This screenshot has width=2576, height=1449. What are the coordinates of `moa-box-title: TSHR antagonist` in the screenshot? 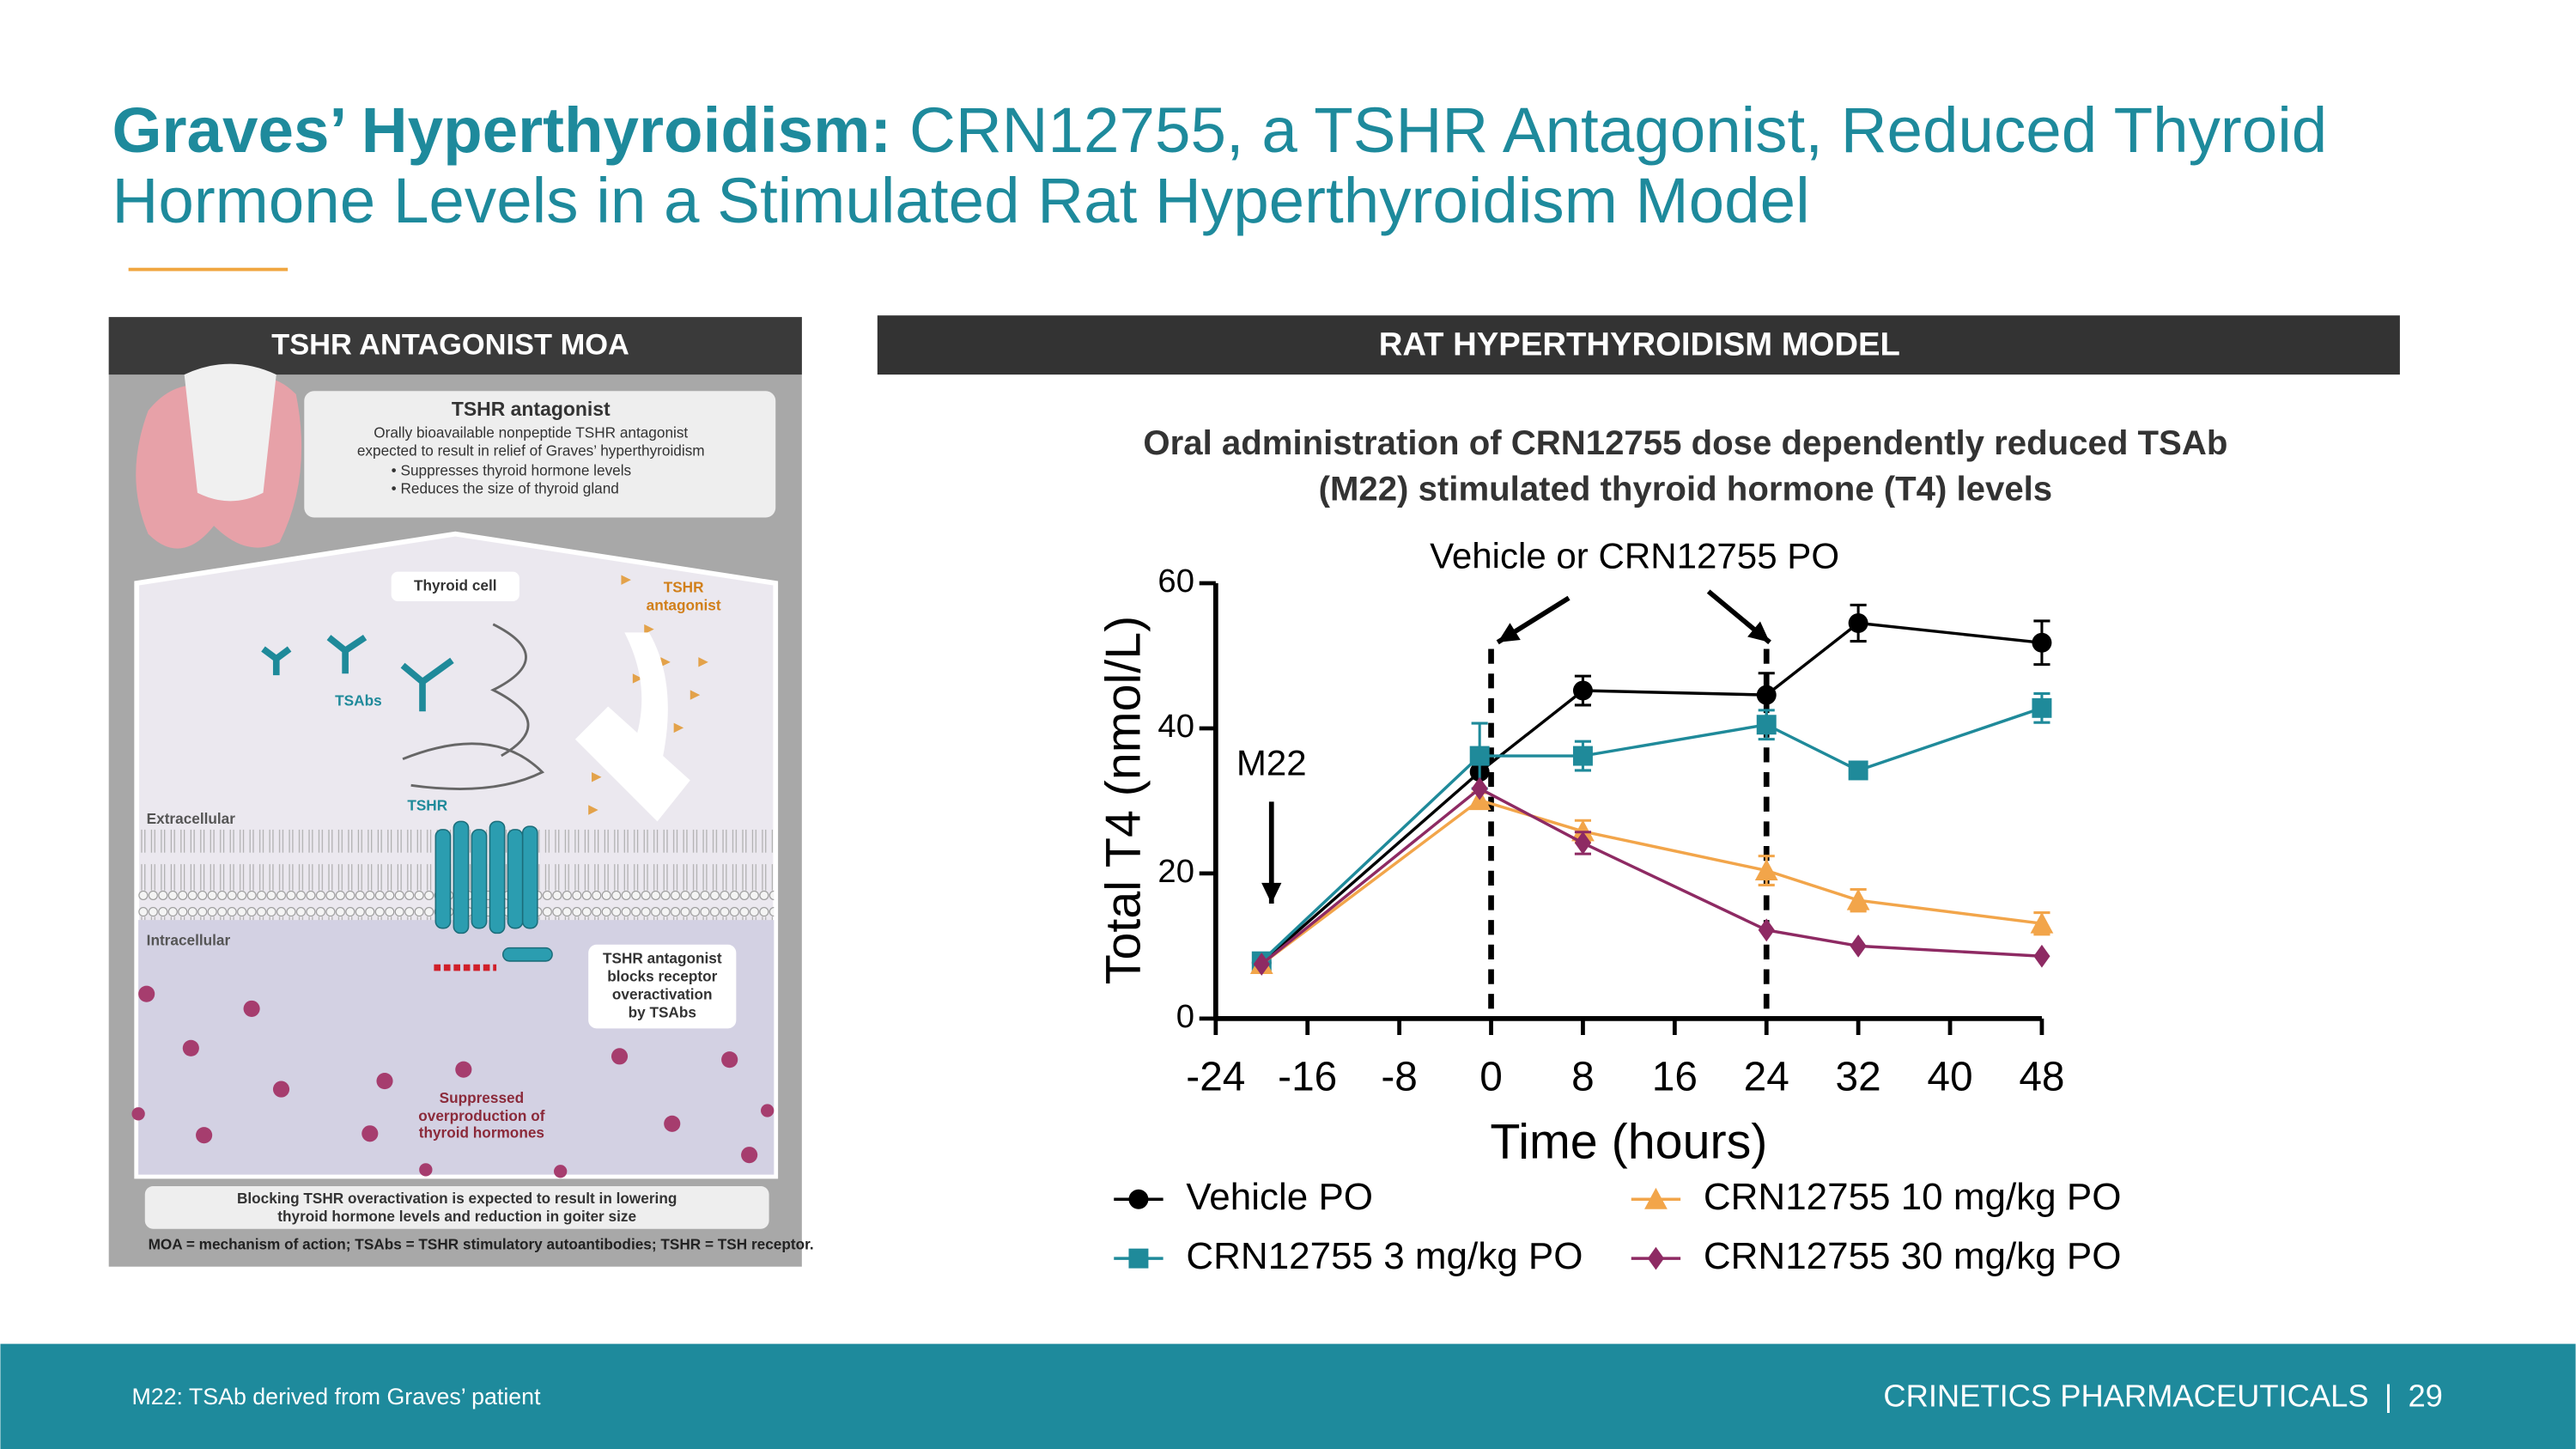 It's located at (532, 409).